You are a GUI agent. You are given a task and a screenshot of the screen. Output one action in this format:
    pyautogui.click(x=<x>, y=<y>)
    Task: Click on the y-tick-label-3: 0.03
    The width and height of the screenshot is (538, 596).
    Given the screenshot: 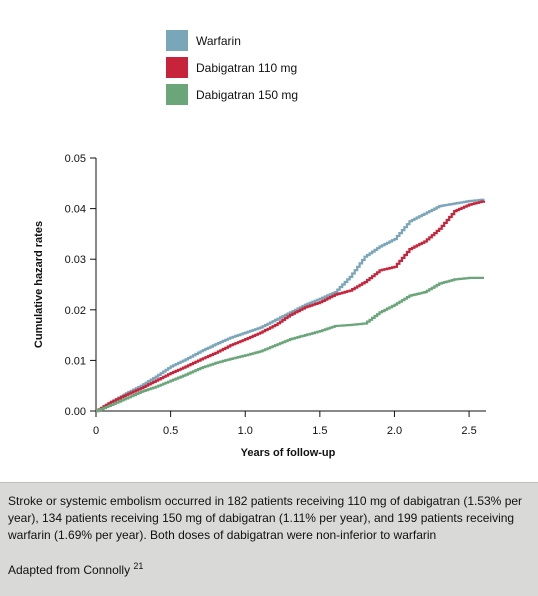 What is the action you would take?
    pyautogui.click(x=75, y=260)
    